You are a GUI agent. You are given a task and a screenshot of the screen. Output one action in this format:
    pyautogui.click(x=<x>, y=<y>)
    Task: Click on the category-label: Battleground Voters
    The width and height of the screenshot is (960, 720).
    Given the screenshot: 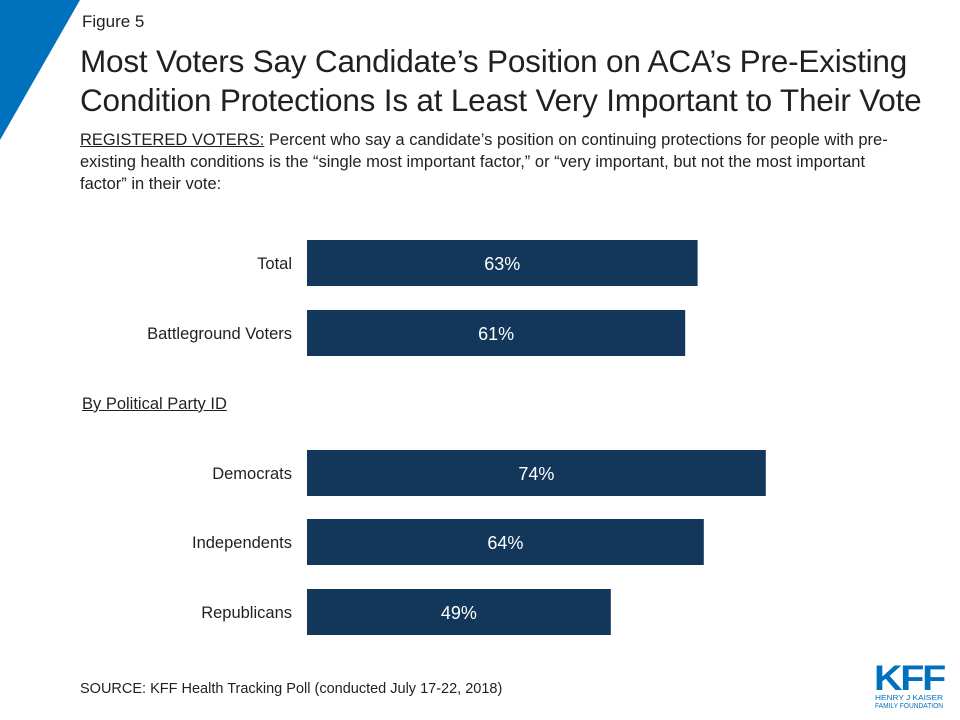 What is the action you would take?
    pyautogui.click(x=219, y=334)
    